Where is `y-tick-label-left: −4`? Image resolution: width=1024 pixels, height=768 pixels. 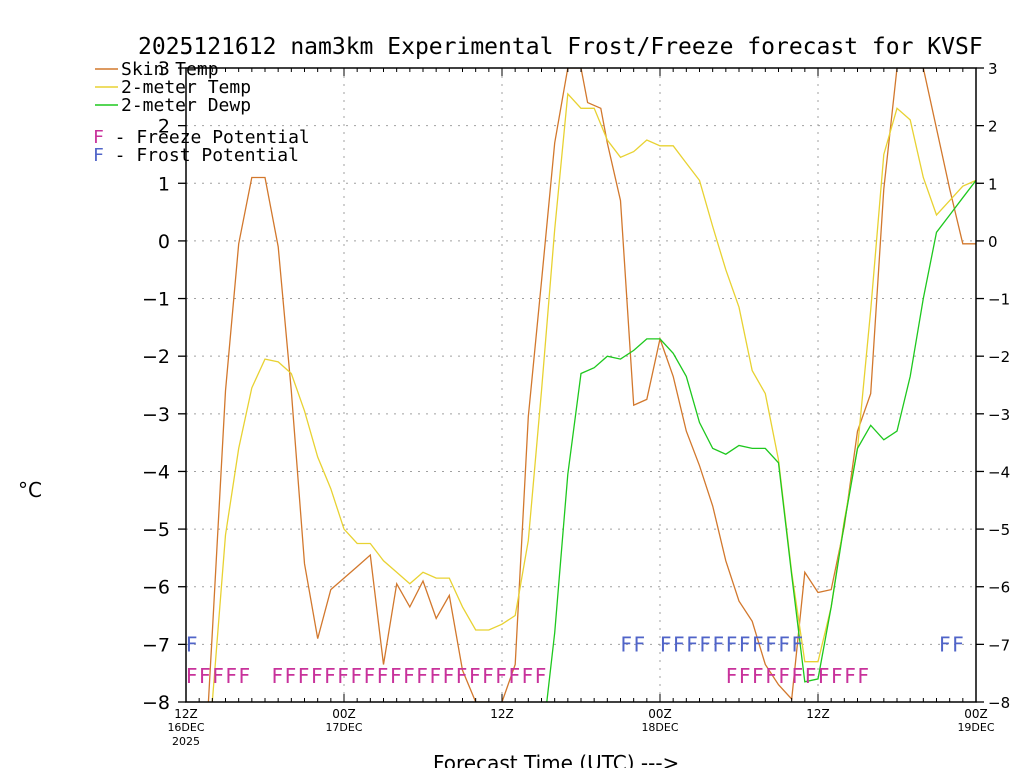 y-tick-label-left: −4 is located at coordinates (156, 472).